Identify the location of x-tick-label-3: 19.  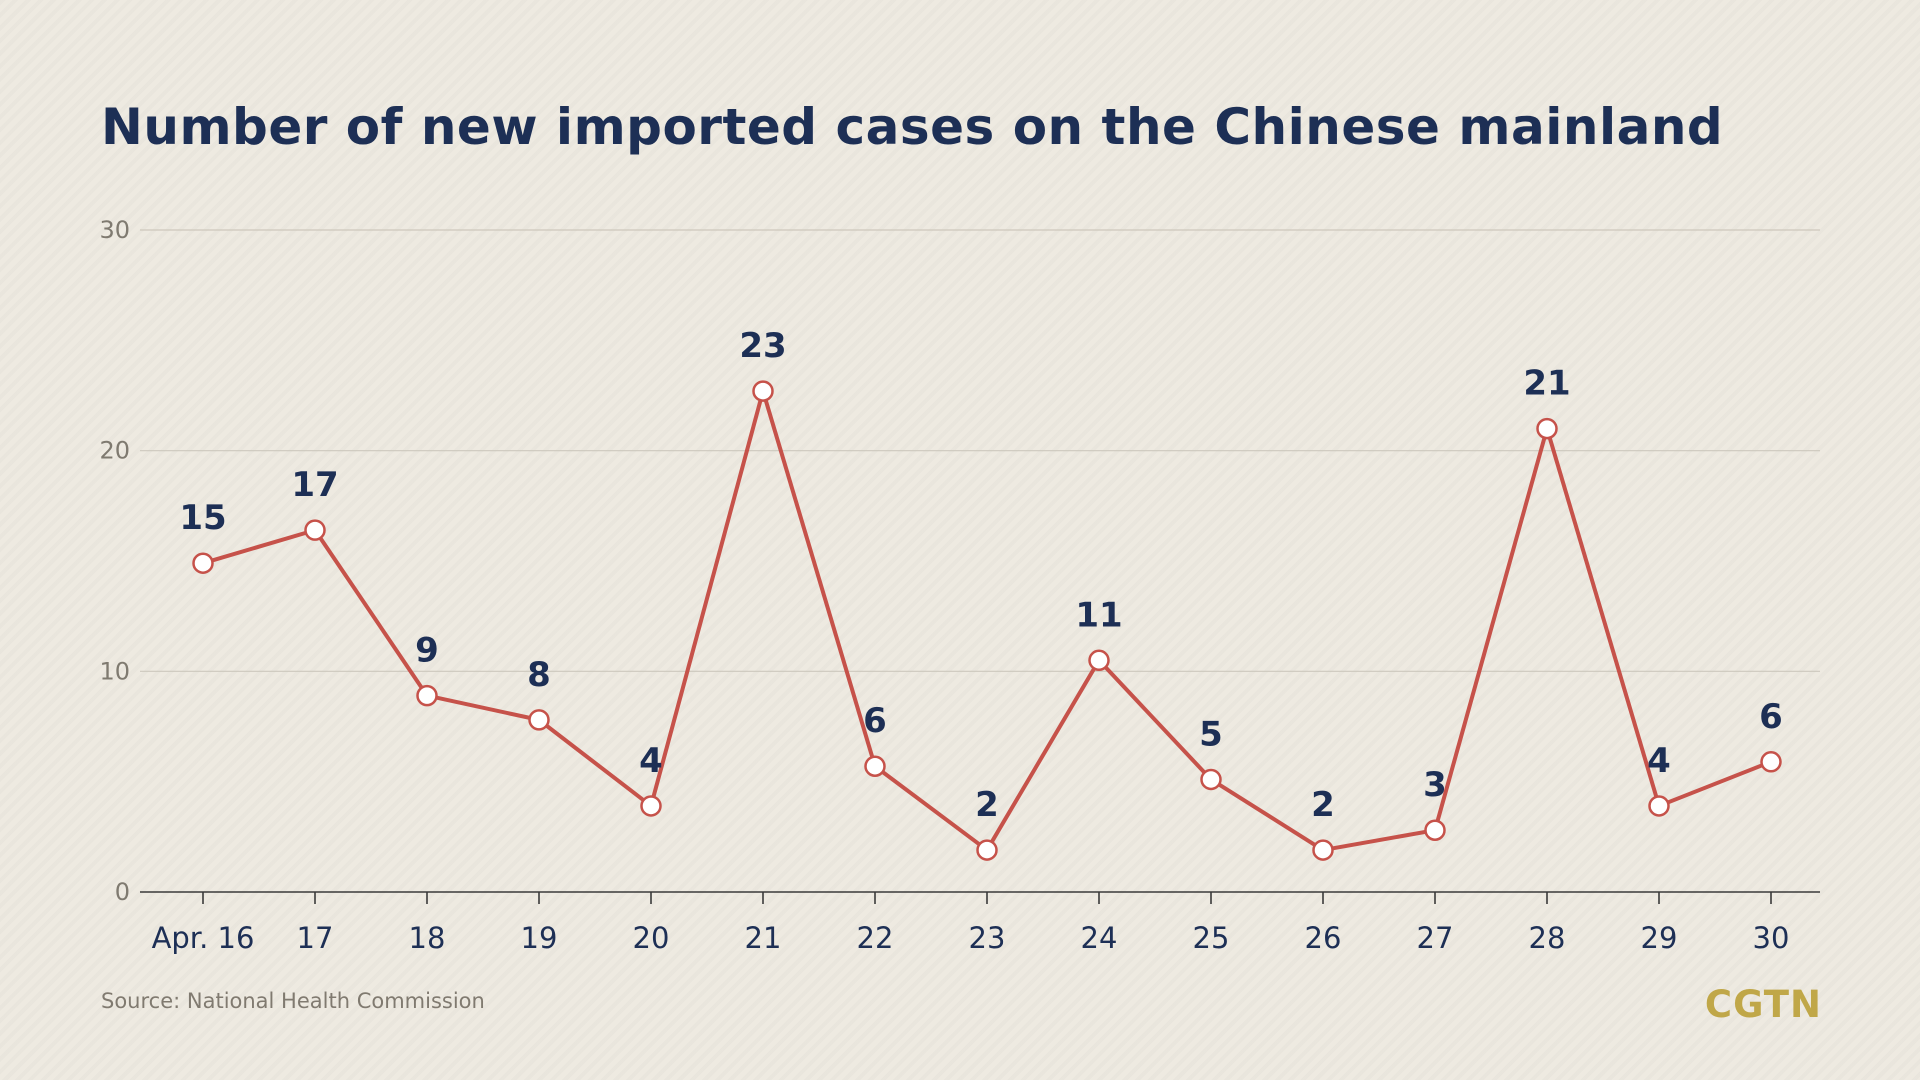
(539, 938).